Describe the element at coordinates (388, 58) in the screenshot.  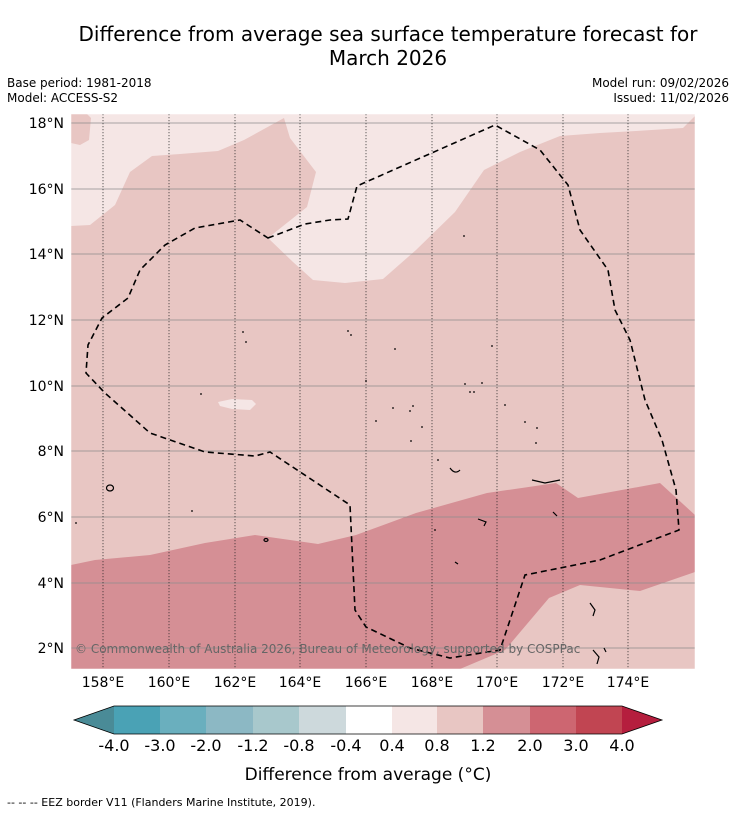
I see `chart-title-line2: March 2026` at that location.